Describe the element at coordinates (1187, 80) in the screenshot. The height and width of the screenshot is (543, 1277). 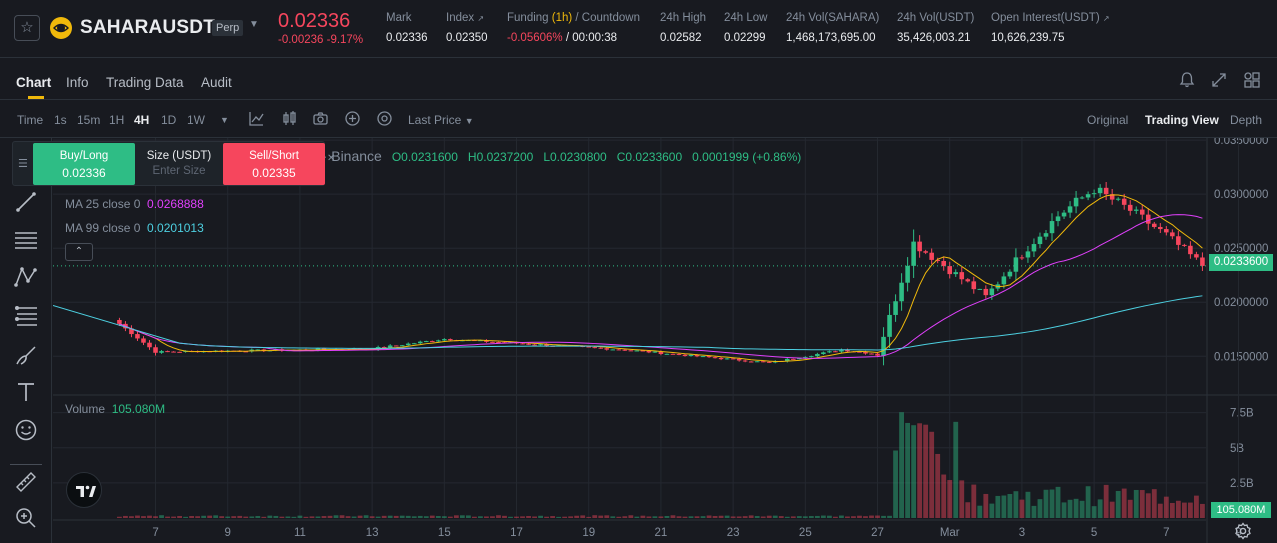
I see `bell-icon` at that location.